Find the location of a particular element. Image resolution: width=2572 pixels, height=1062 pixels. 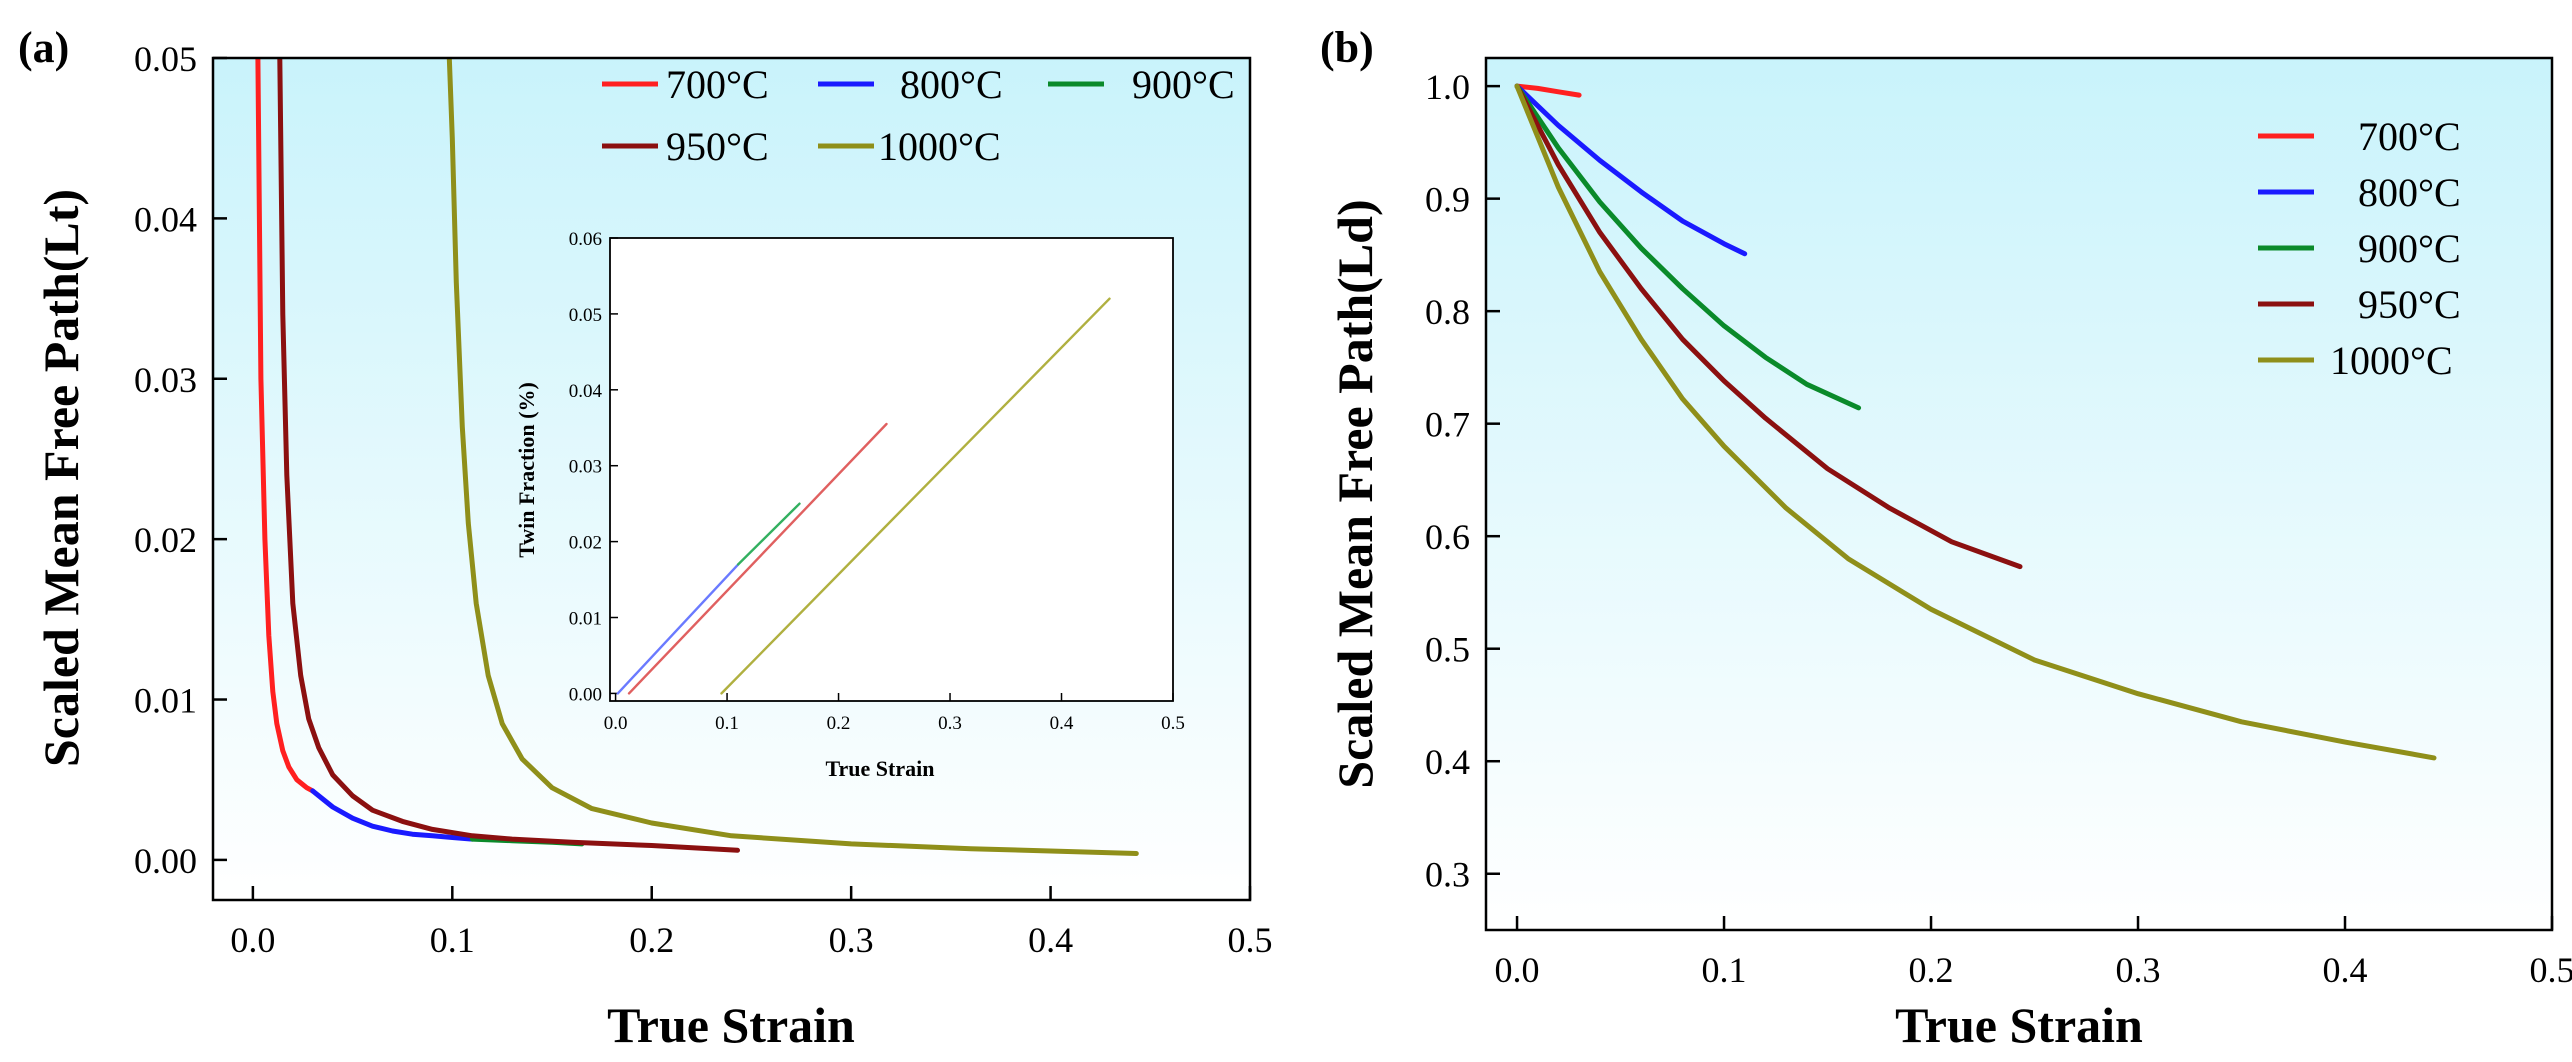

inset-frame is located at coordinates (891, 469).